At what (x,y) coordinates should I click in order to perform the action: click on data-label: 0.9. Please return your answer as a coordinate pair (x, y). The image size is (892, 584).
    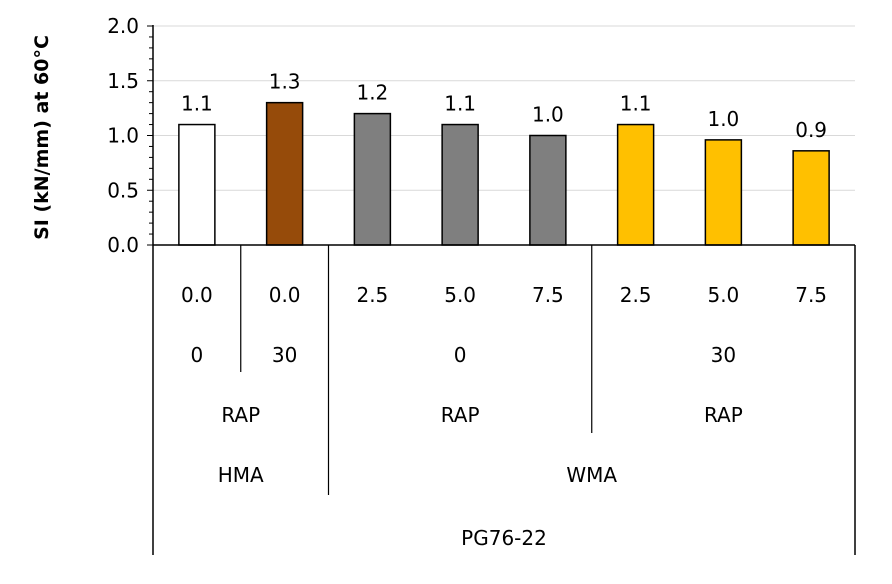
    Looking at the image, I should click on (811, 130).